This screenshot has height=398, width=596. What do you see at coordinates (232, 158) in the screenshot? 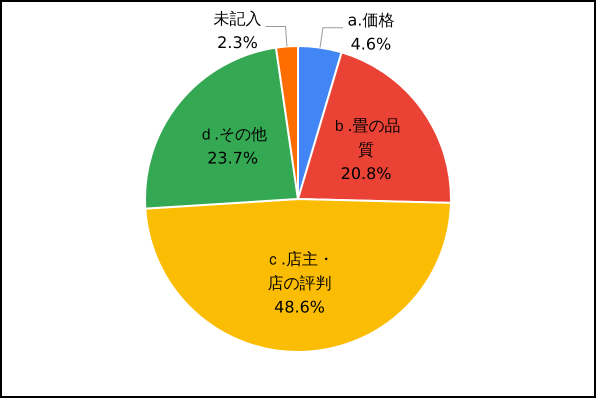
I see `data-label: 23.7%` at bounding box center [232, 158].